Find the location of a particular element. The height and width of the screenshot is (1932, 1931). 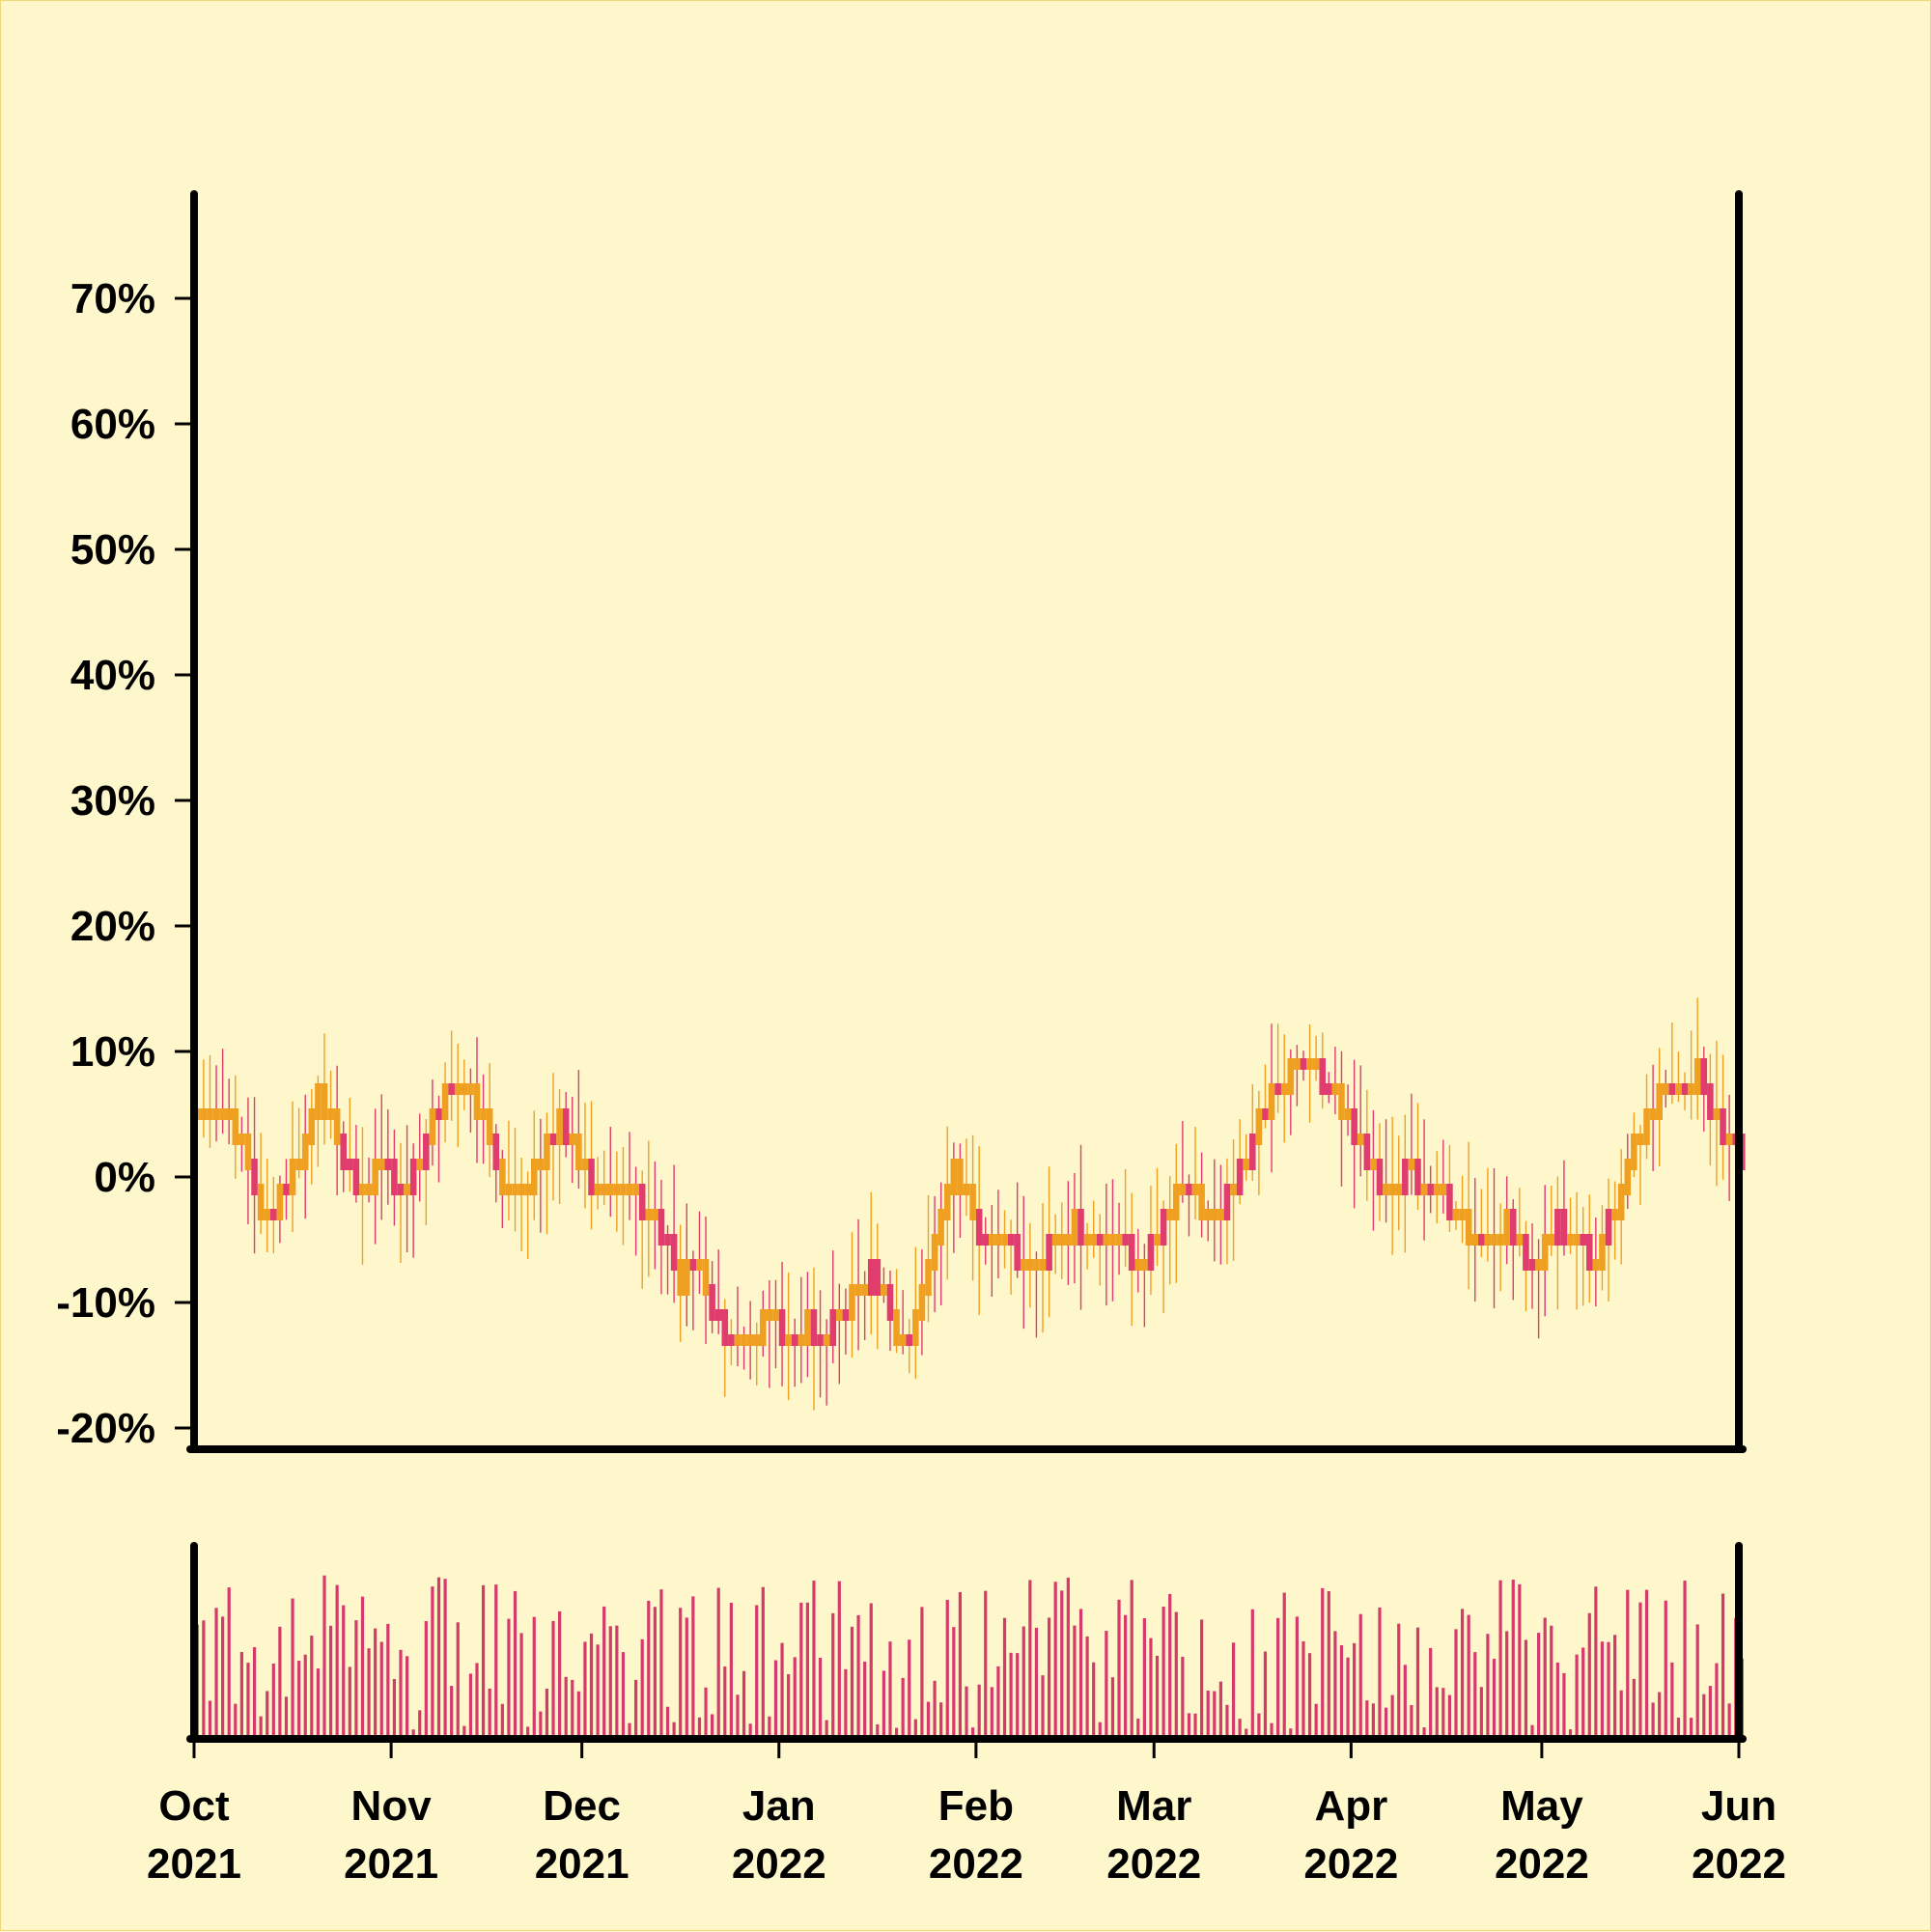

y-tick-labels: -20% -10% 0% 10% 20% 30% 40% 50% 60% 70% is located at coordinates (105, 864).